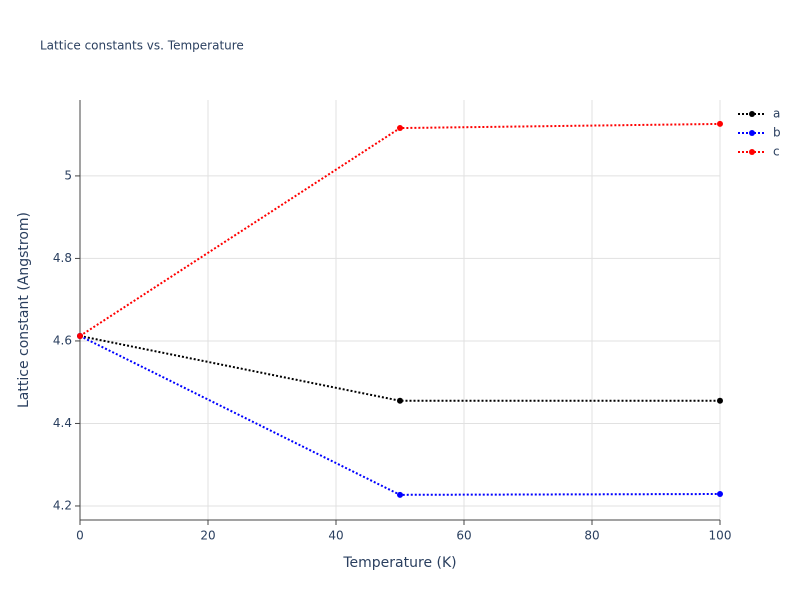 The height and width of the screenshot is (600, 800). What do you see at coordinates (62, 423) in the screenshot?
I see `y-tick-label: 4.4` at bounding box center [62, 423].